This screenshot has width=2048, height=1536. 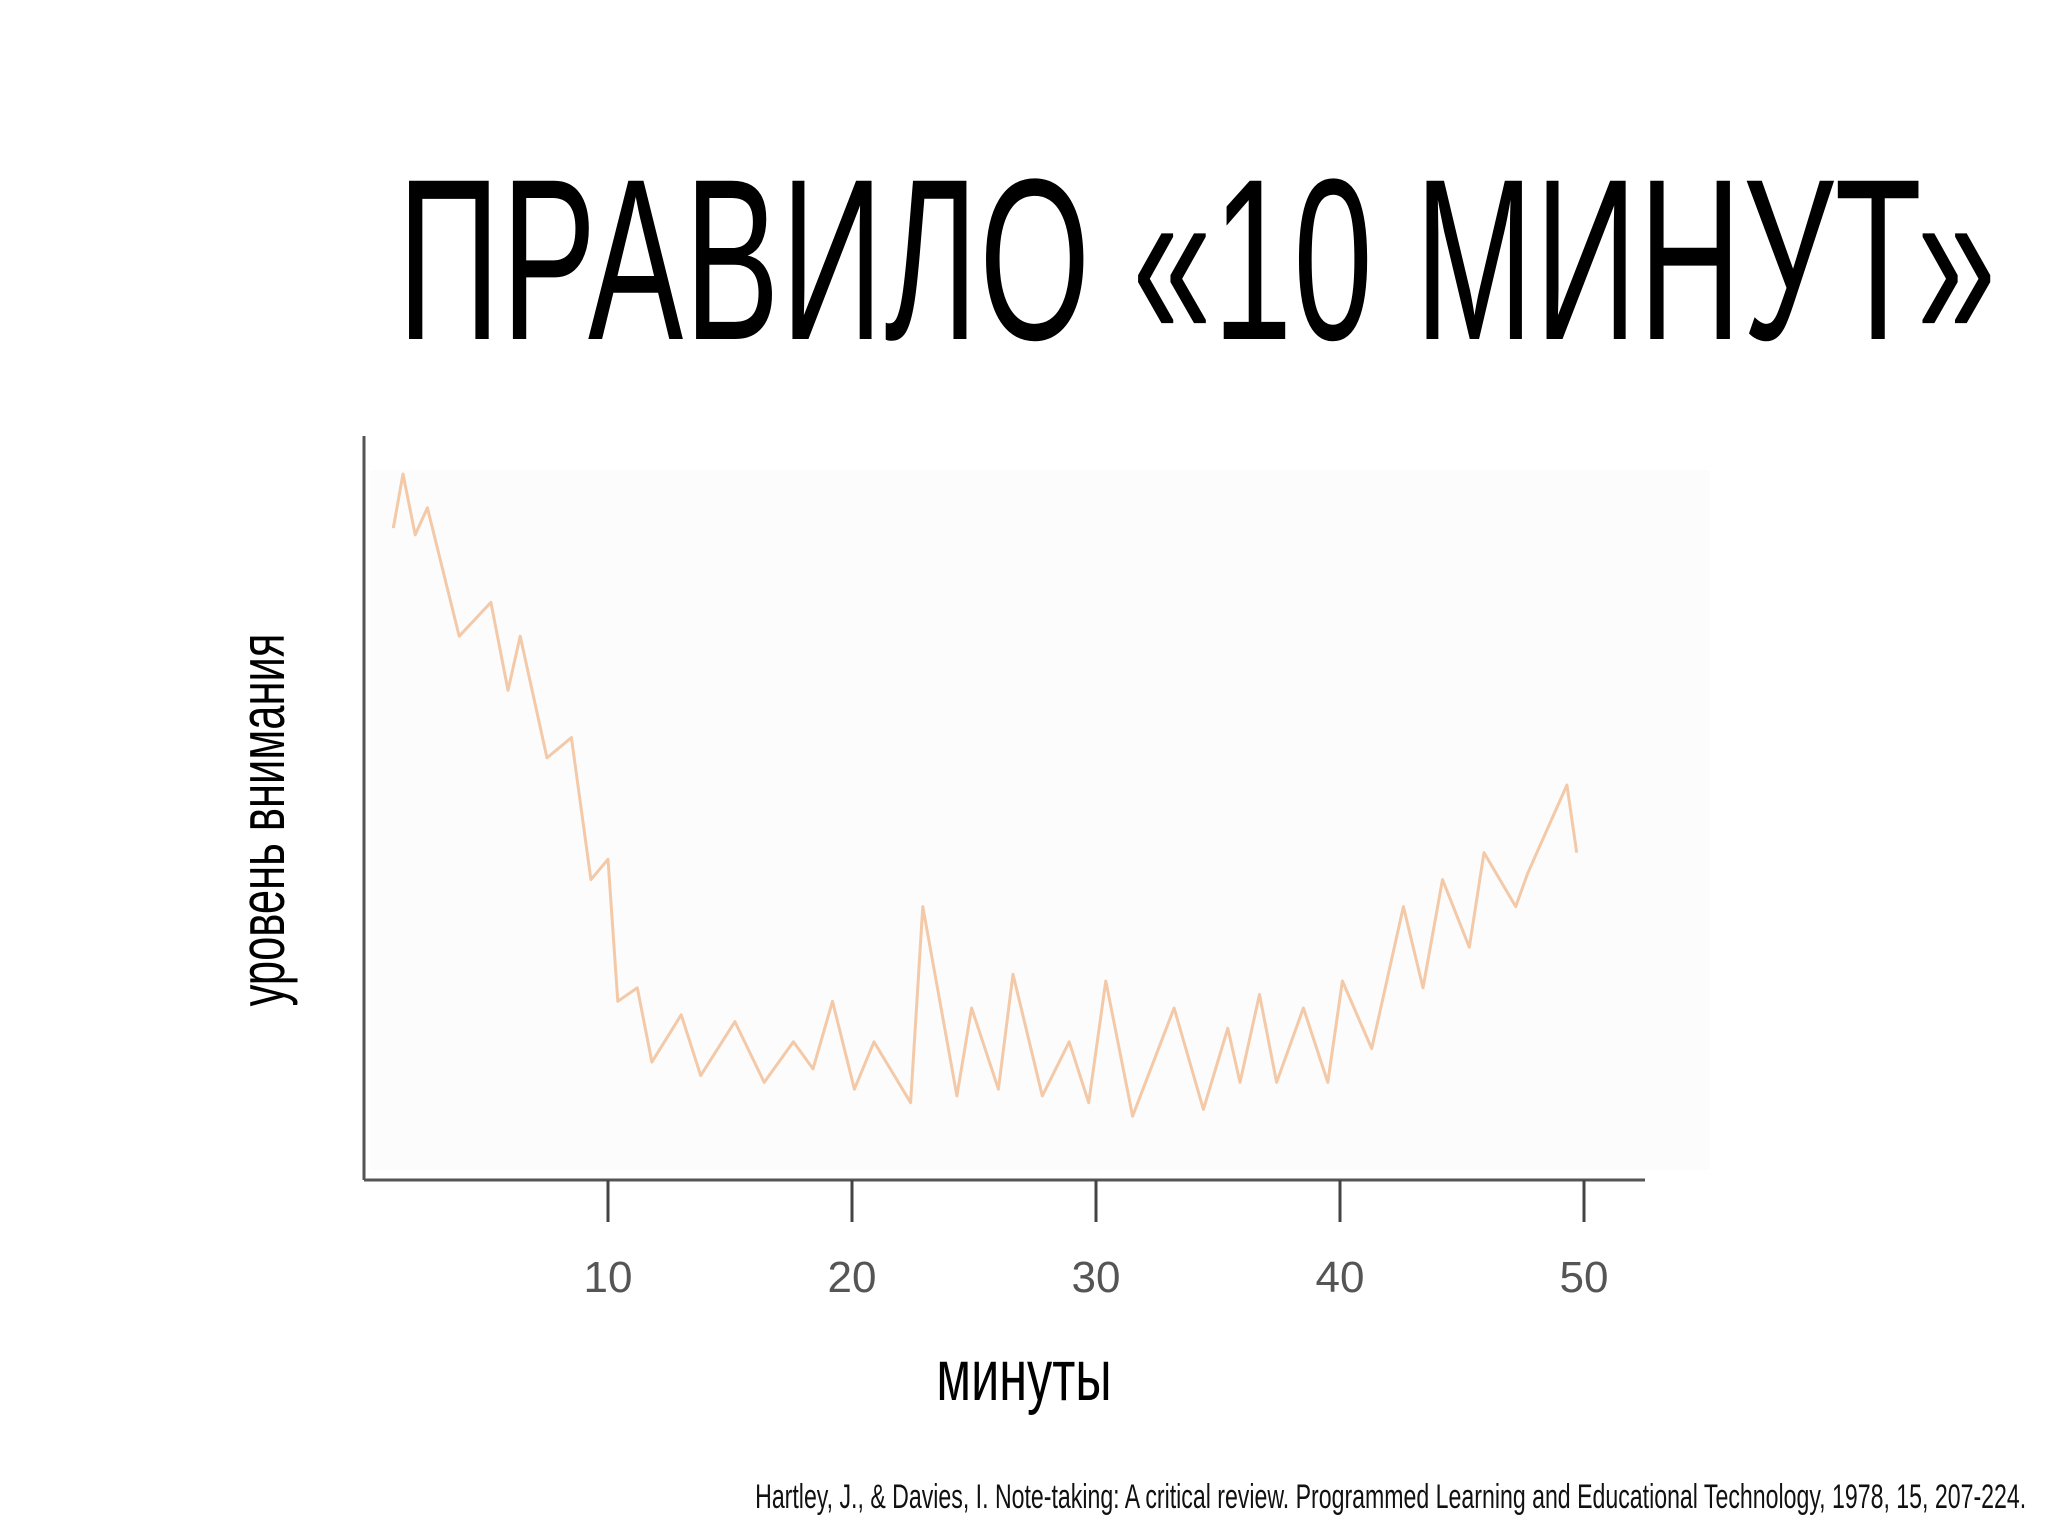 What do you see at coordinates (1096, 1241) in the screenshot?
I see `x-ticks: 10 20 30 40 50` at bounding box center [1096, 1241].